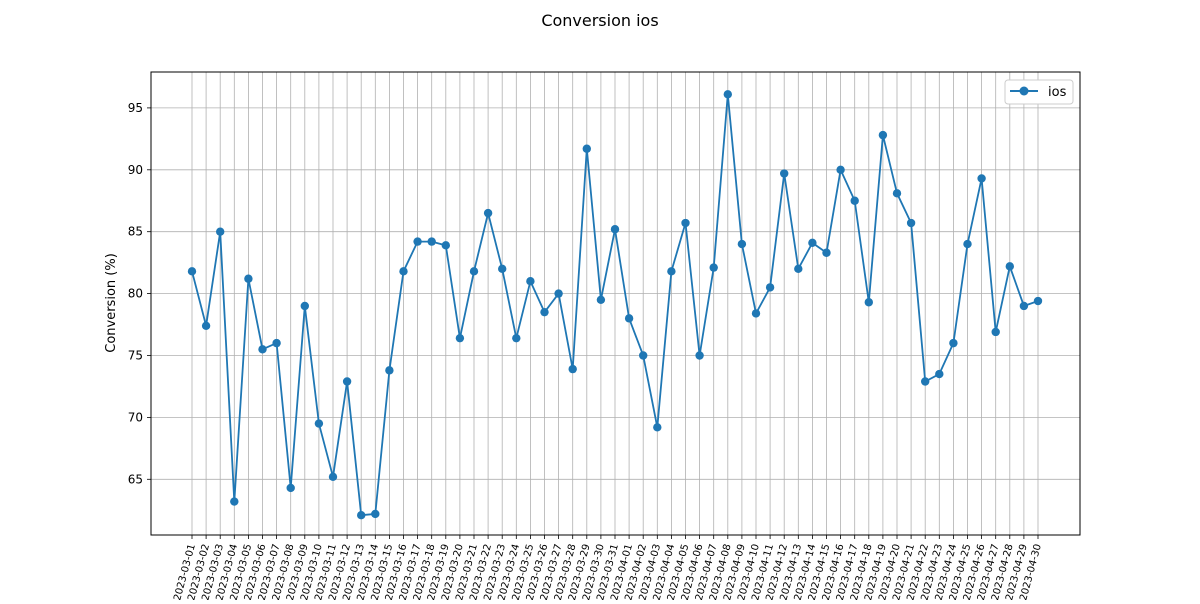  Describe the element at coordinates (135, 170) in the screenshot. I see `y-tick-label: 90` at that location.